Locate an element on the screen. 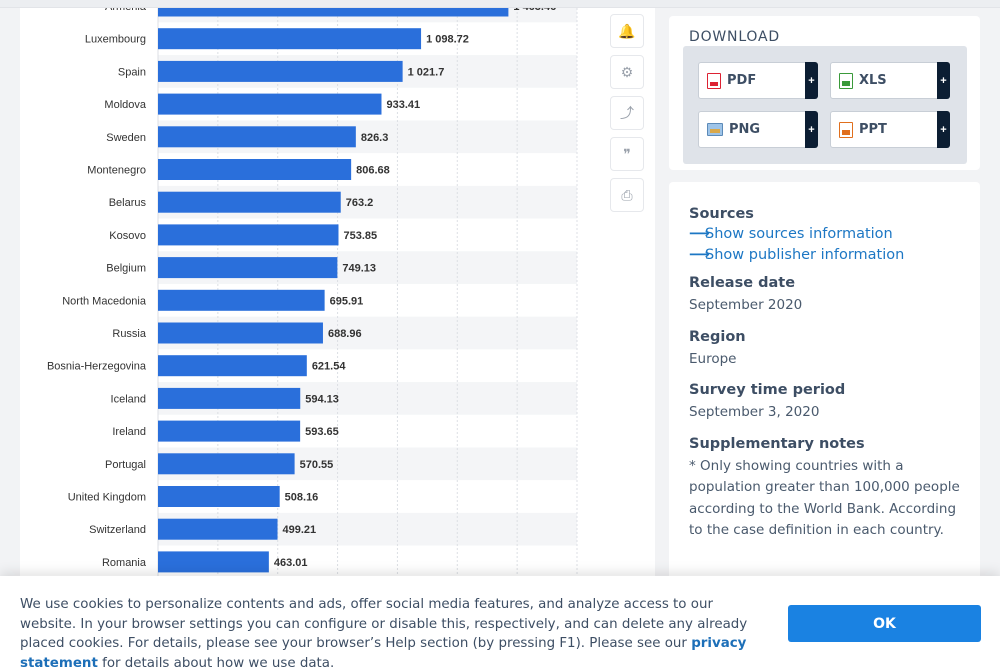  category-label: Ireland is located at coordinates (129, 432).